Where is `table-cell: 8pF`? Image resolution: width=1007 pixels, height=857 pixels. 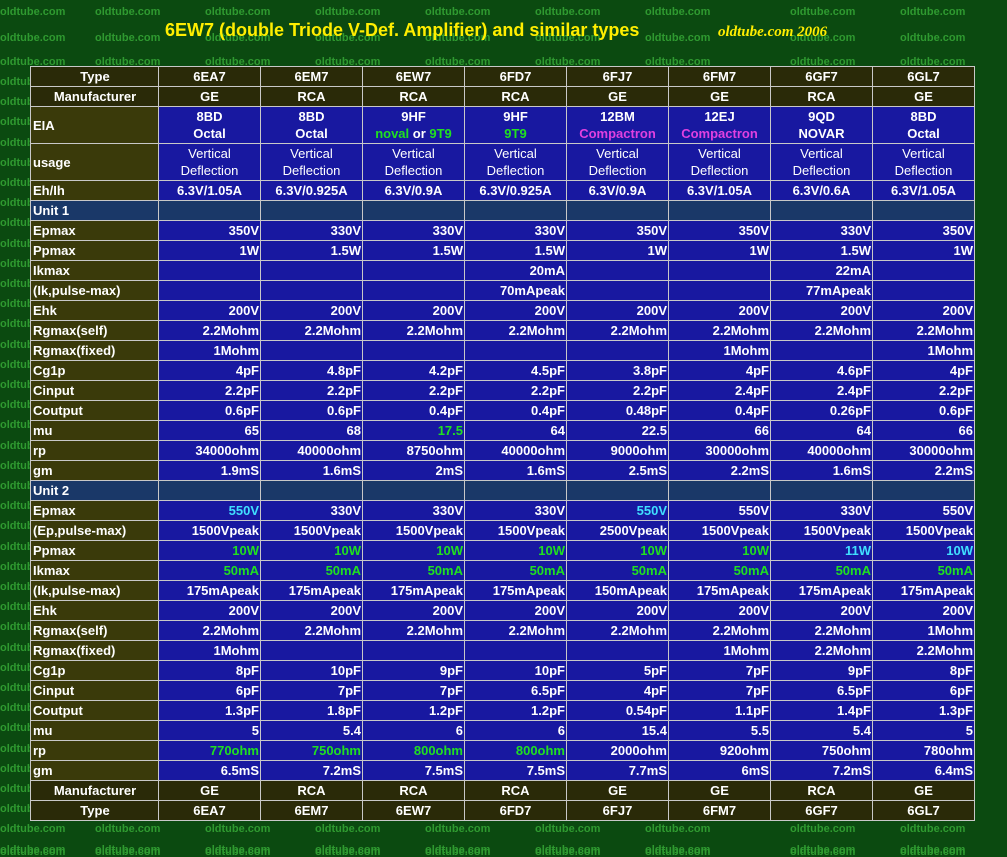
table-cell: 8pF is located at coordinates (209, 670).